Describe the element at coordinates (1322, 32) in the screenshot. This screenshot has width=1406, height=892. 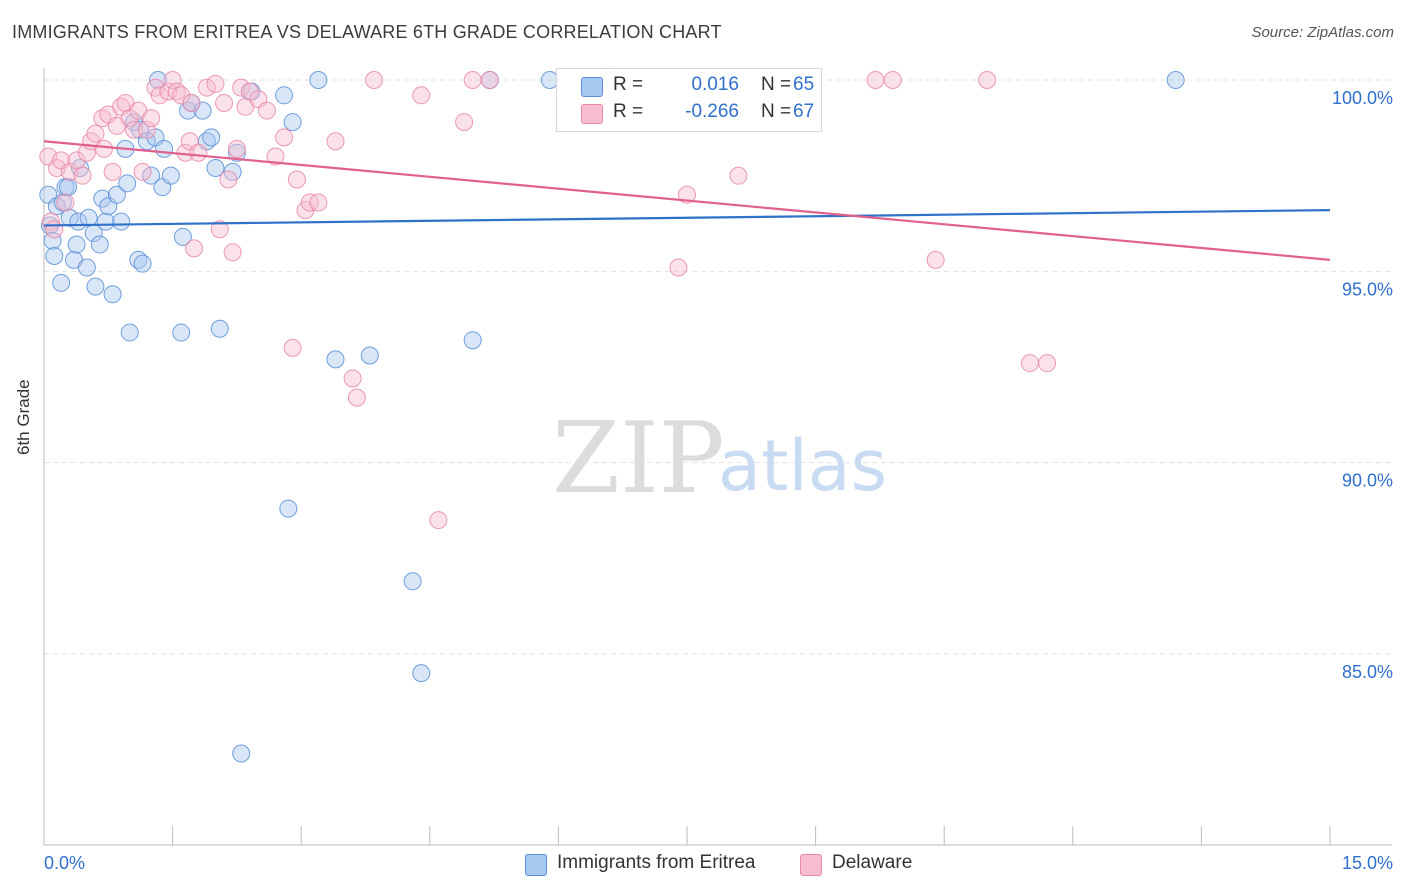
I see `source-label: Source: ZipAtlas.com` at that location.